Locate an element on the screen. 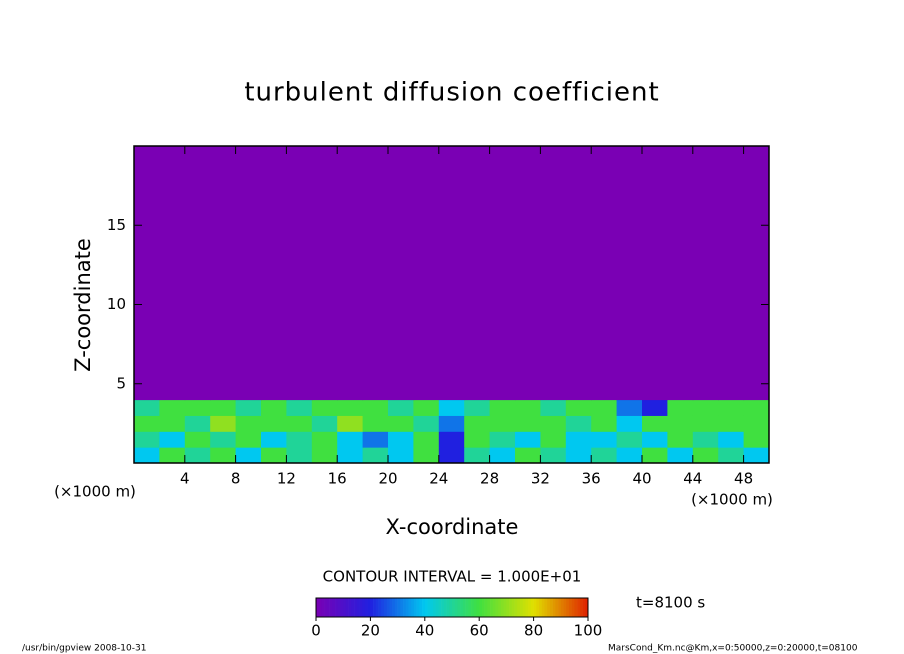  chart-title: turbulent diffusion coefficient is located at coordinates (451, 93).